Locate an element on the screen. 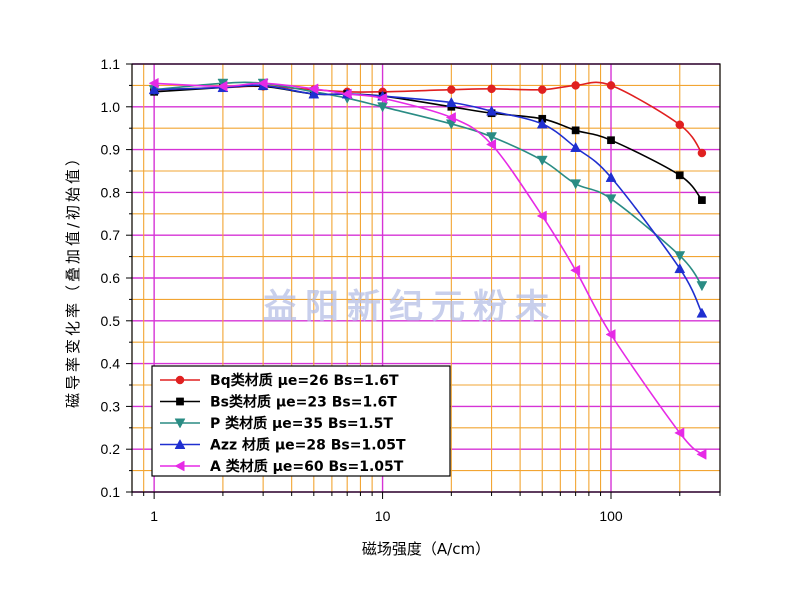 The image size is (800, 600). series-line is located at coordinates (428, 143).